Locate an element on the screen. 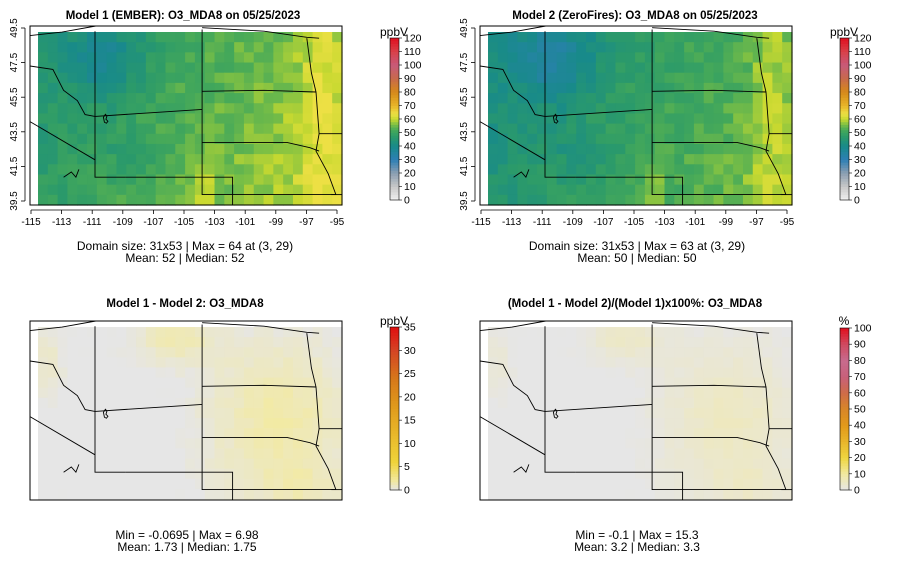  y-tick-label: 43.5 is located at coordinates (14, 132).